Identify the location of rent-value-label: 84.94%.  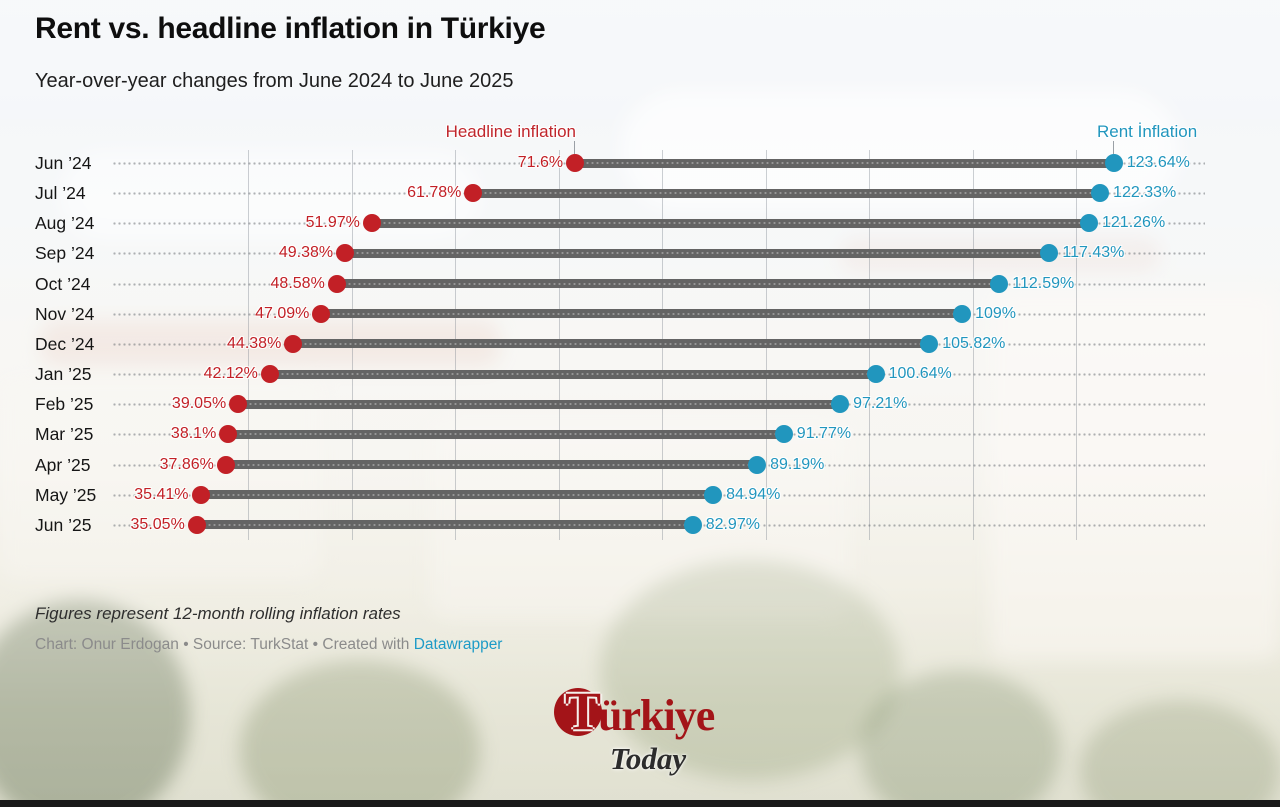
(753, 494).